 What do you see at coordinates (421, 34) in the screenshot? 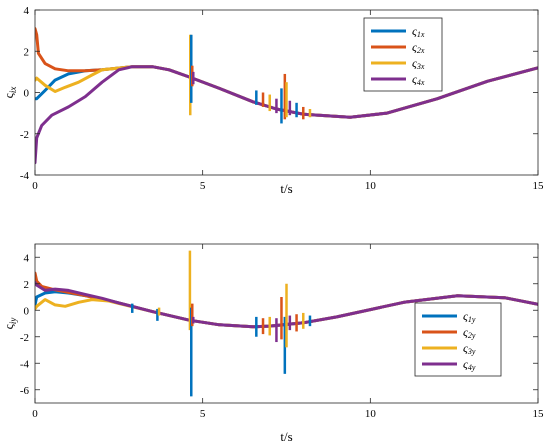
I see `legend-label-sub: 1x` at bounding box center [421, 34].